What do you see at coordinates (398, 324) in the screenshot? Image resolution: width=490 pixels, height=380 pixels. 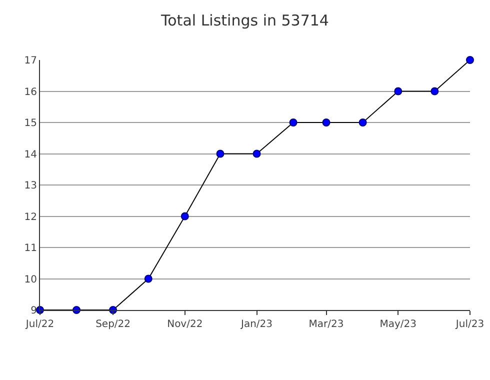 I see `x-tick-label: May/23` at bounding box center [398, 324].